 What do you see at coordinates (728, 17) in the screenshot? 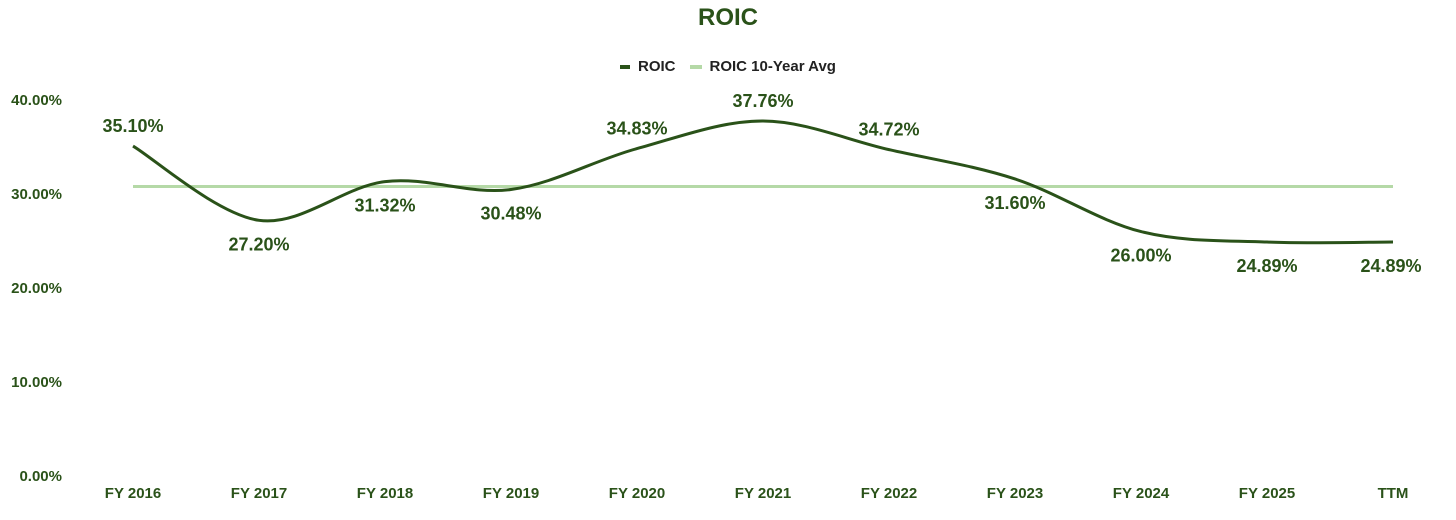
I see `chart-title: ROIC` at bounding box center [728, 17].